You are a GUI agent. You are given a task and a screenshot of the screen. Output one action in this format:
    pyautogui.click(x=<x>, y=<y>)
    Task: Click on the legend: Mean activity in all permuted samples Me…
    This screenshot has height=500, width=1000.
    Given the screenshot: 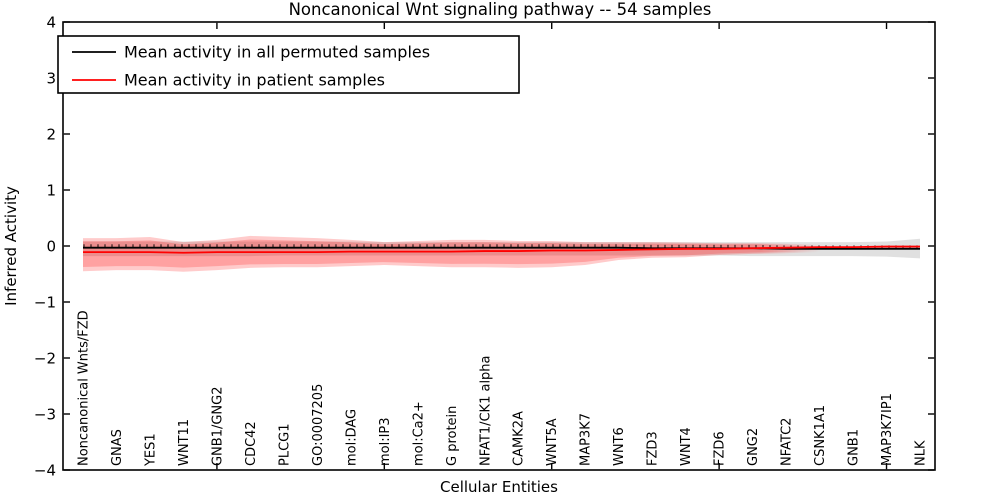 What is the action you would take?
    pyautogui.click(x=288, y=64)
    